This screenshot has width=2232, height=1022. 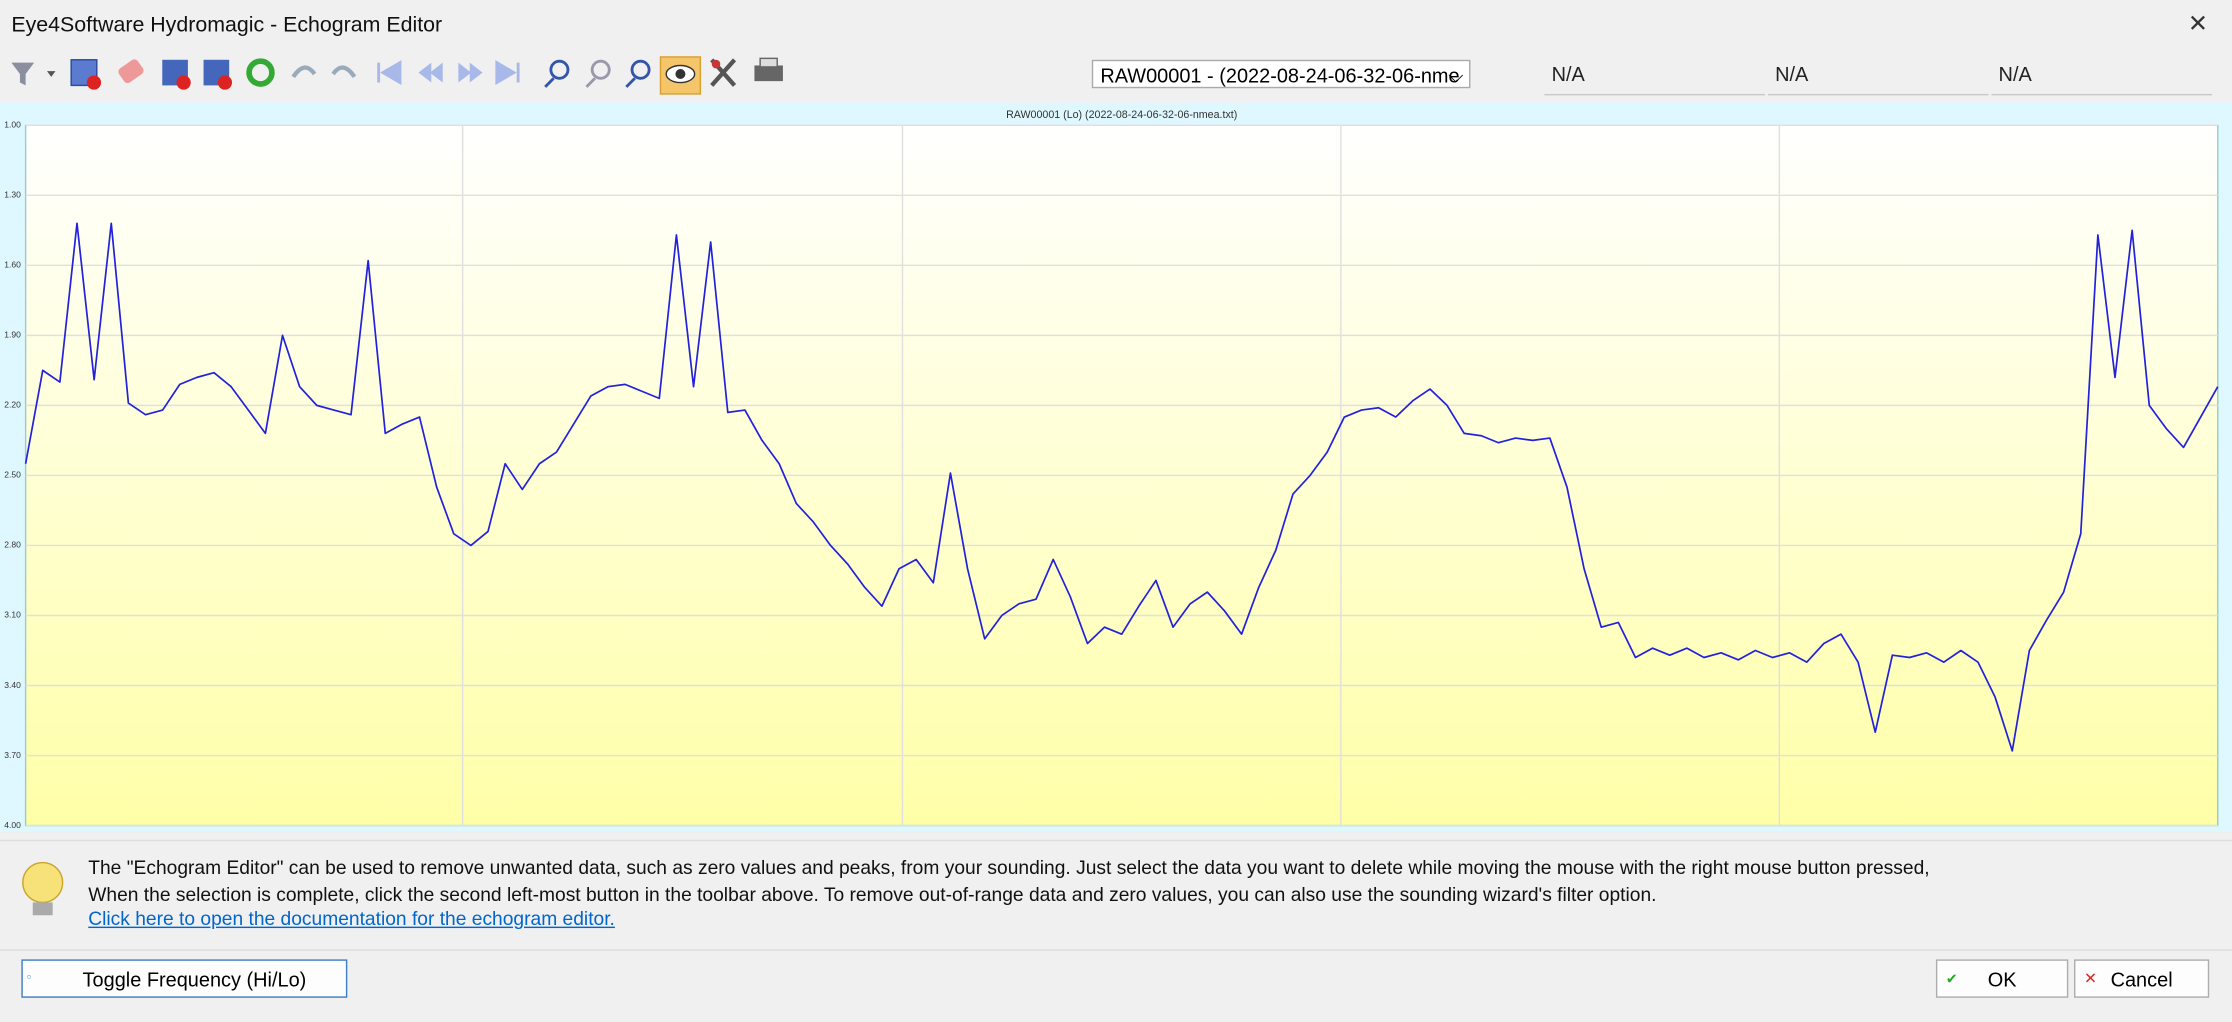 What do you see at coordinates (12, 195) in the screenshot?
I see `y-tick-label: 1.30` at bounding box center [12, 195].